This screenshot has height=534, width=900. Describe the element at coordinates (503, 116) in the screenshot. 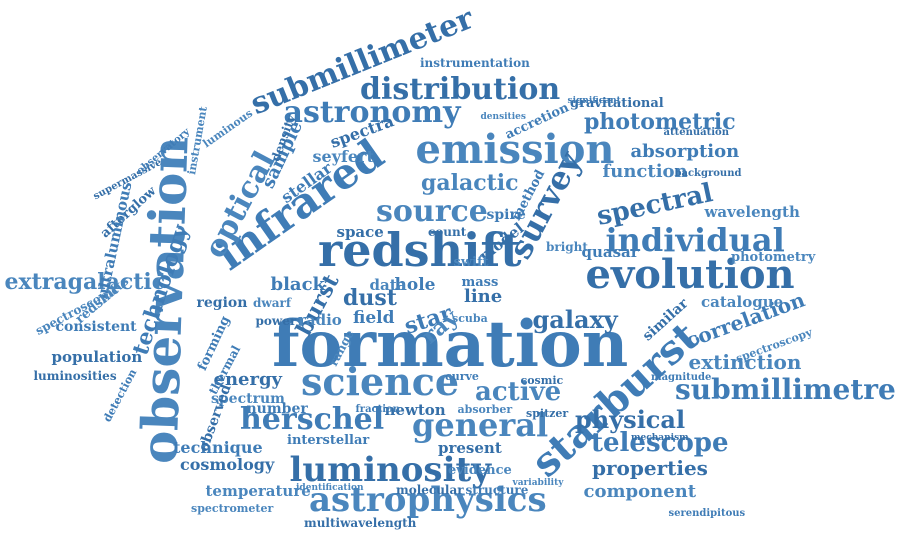

I see `word-densities: densities` at that location.